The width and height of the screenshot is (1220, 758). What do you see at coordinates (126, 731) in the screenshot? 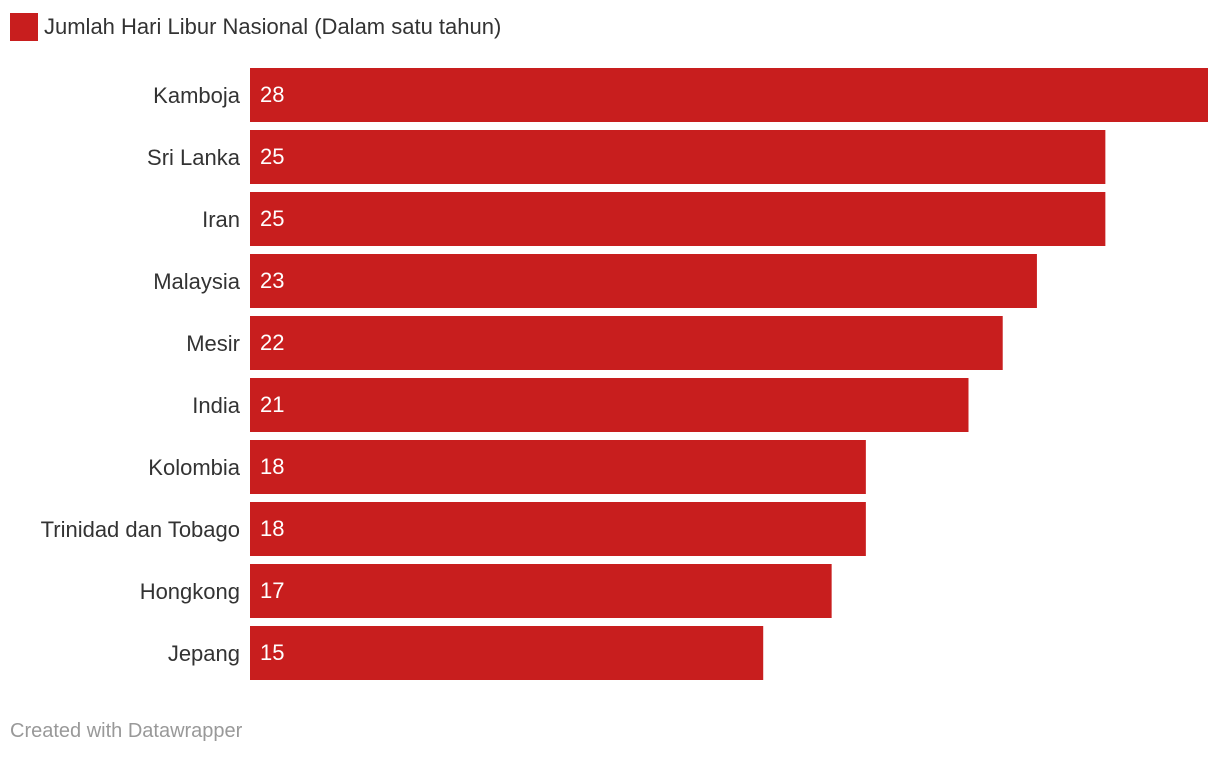
I see `footer-credit: Created with Datawrapper` at bounding box center [126, 731].